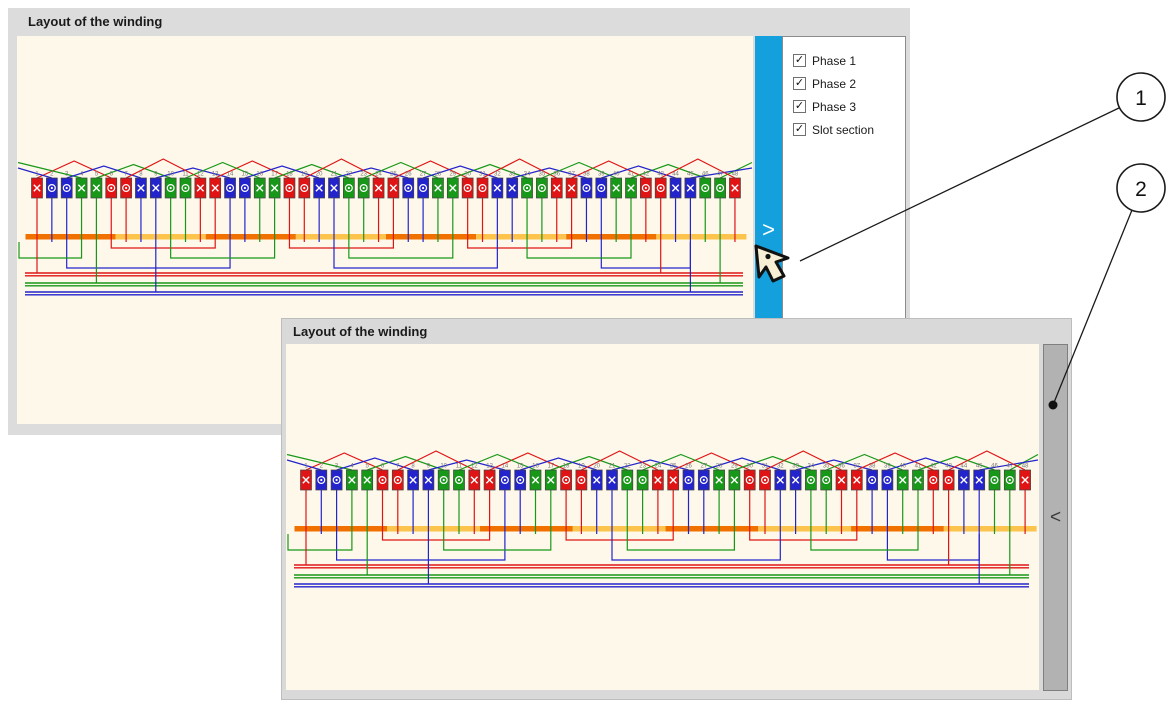 This screenshot has width=1174, height=706. Describe the element at coordinates (849, 60) in the screenshot. I see `checkbox-phase-1: ✓ Phase 1` at that location.